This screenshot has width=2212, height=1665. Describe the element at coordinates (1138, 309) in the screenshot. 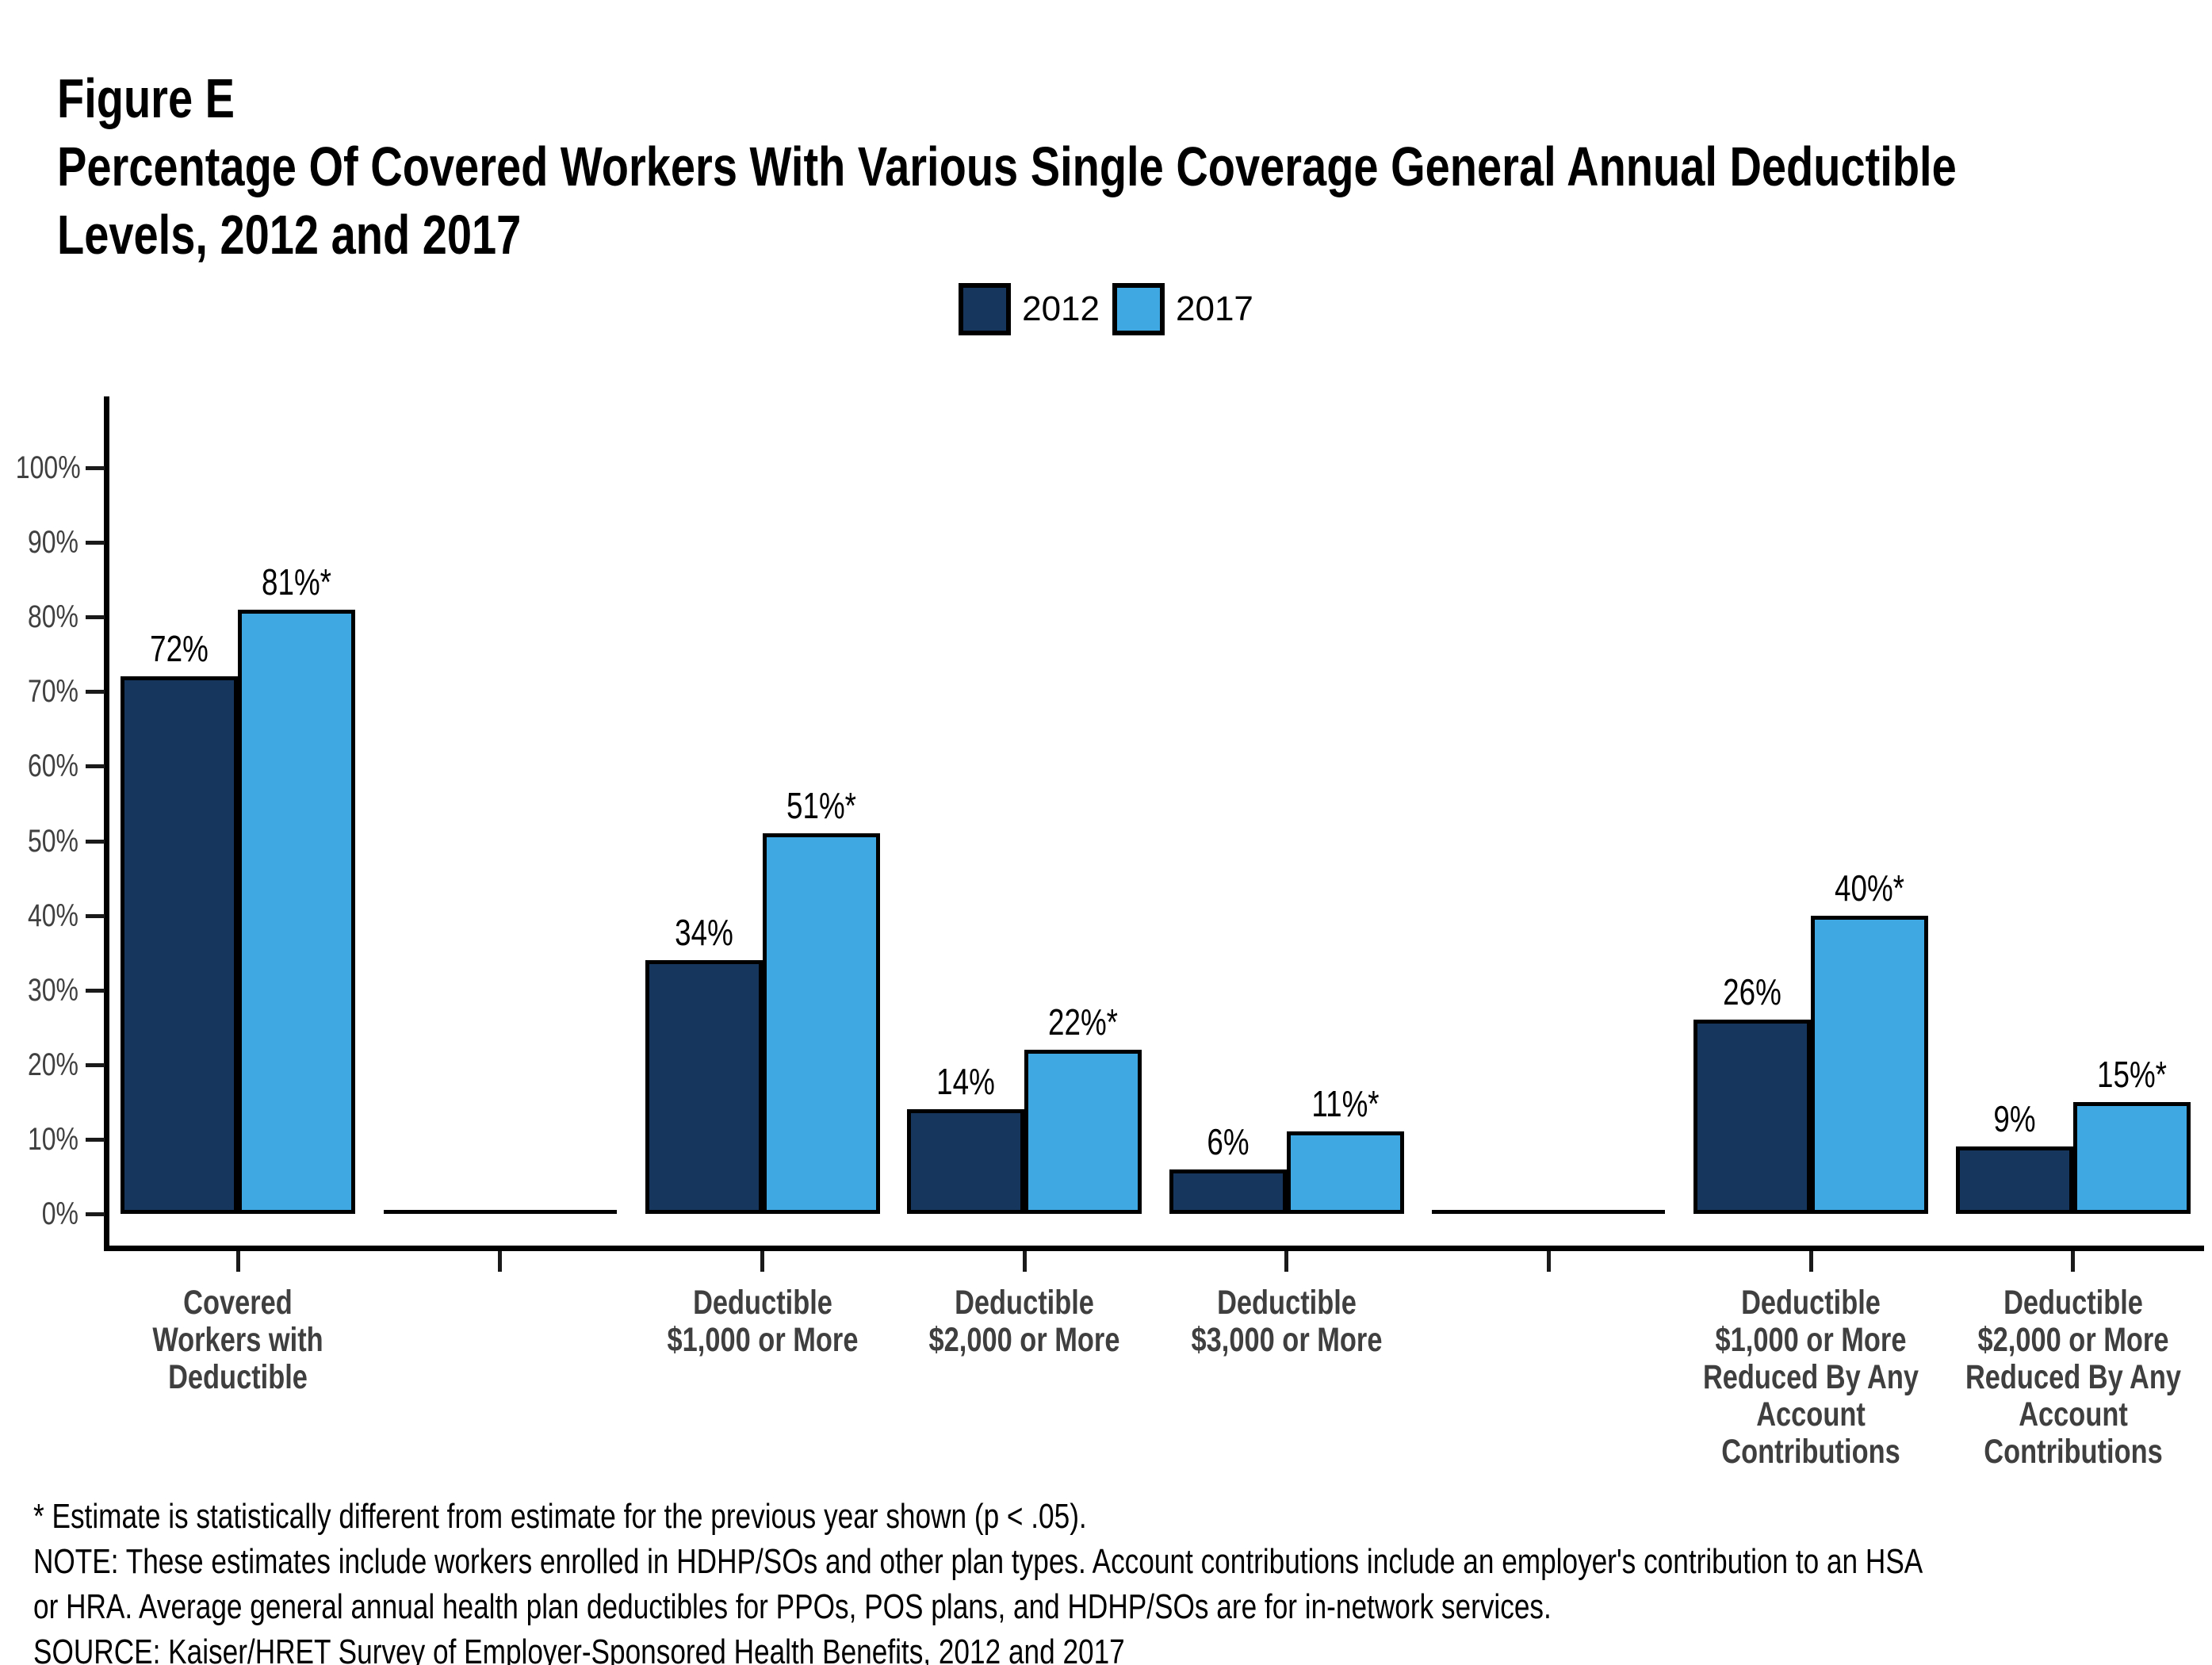

I see `legend-swatch-2017` at that location.